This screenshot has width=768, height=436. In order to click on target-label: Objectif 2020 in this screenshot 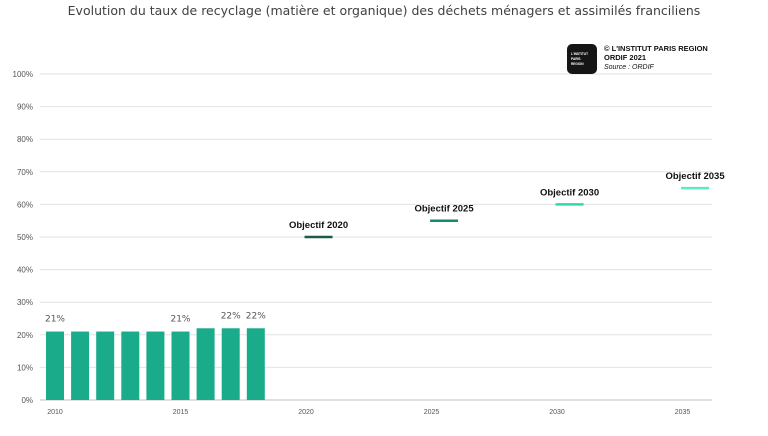, I will do `click(318, 225)`.